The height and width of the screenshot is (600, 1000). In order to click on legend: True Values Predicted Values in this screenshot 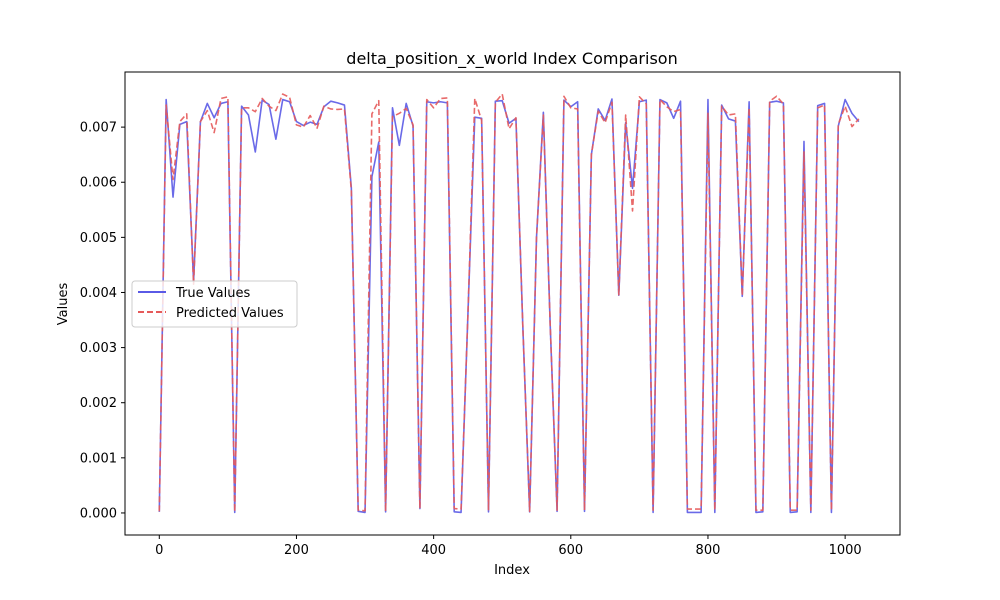, I will do `click(214, 304)`.